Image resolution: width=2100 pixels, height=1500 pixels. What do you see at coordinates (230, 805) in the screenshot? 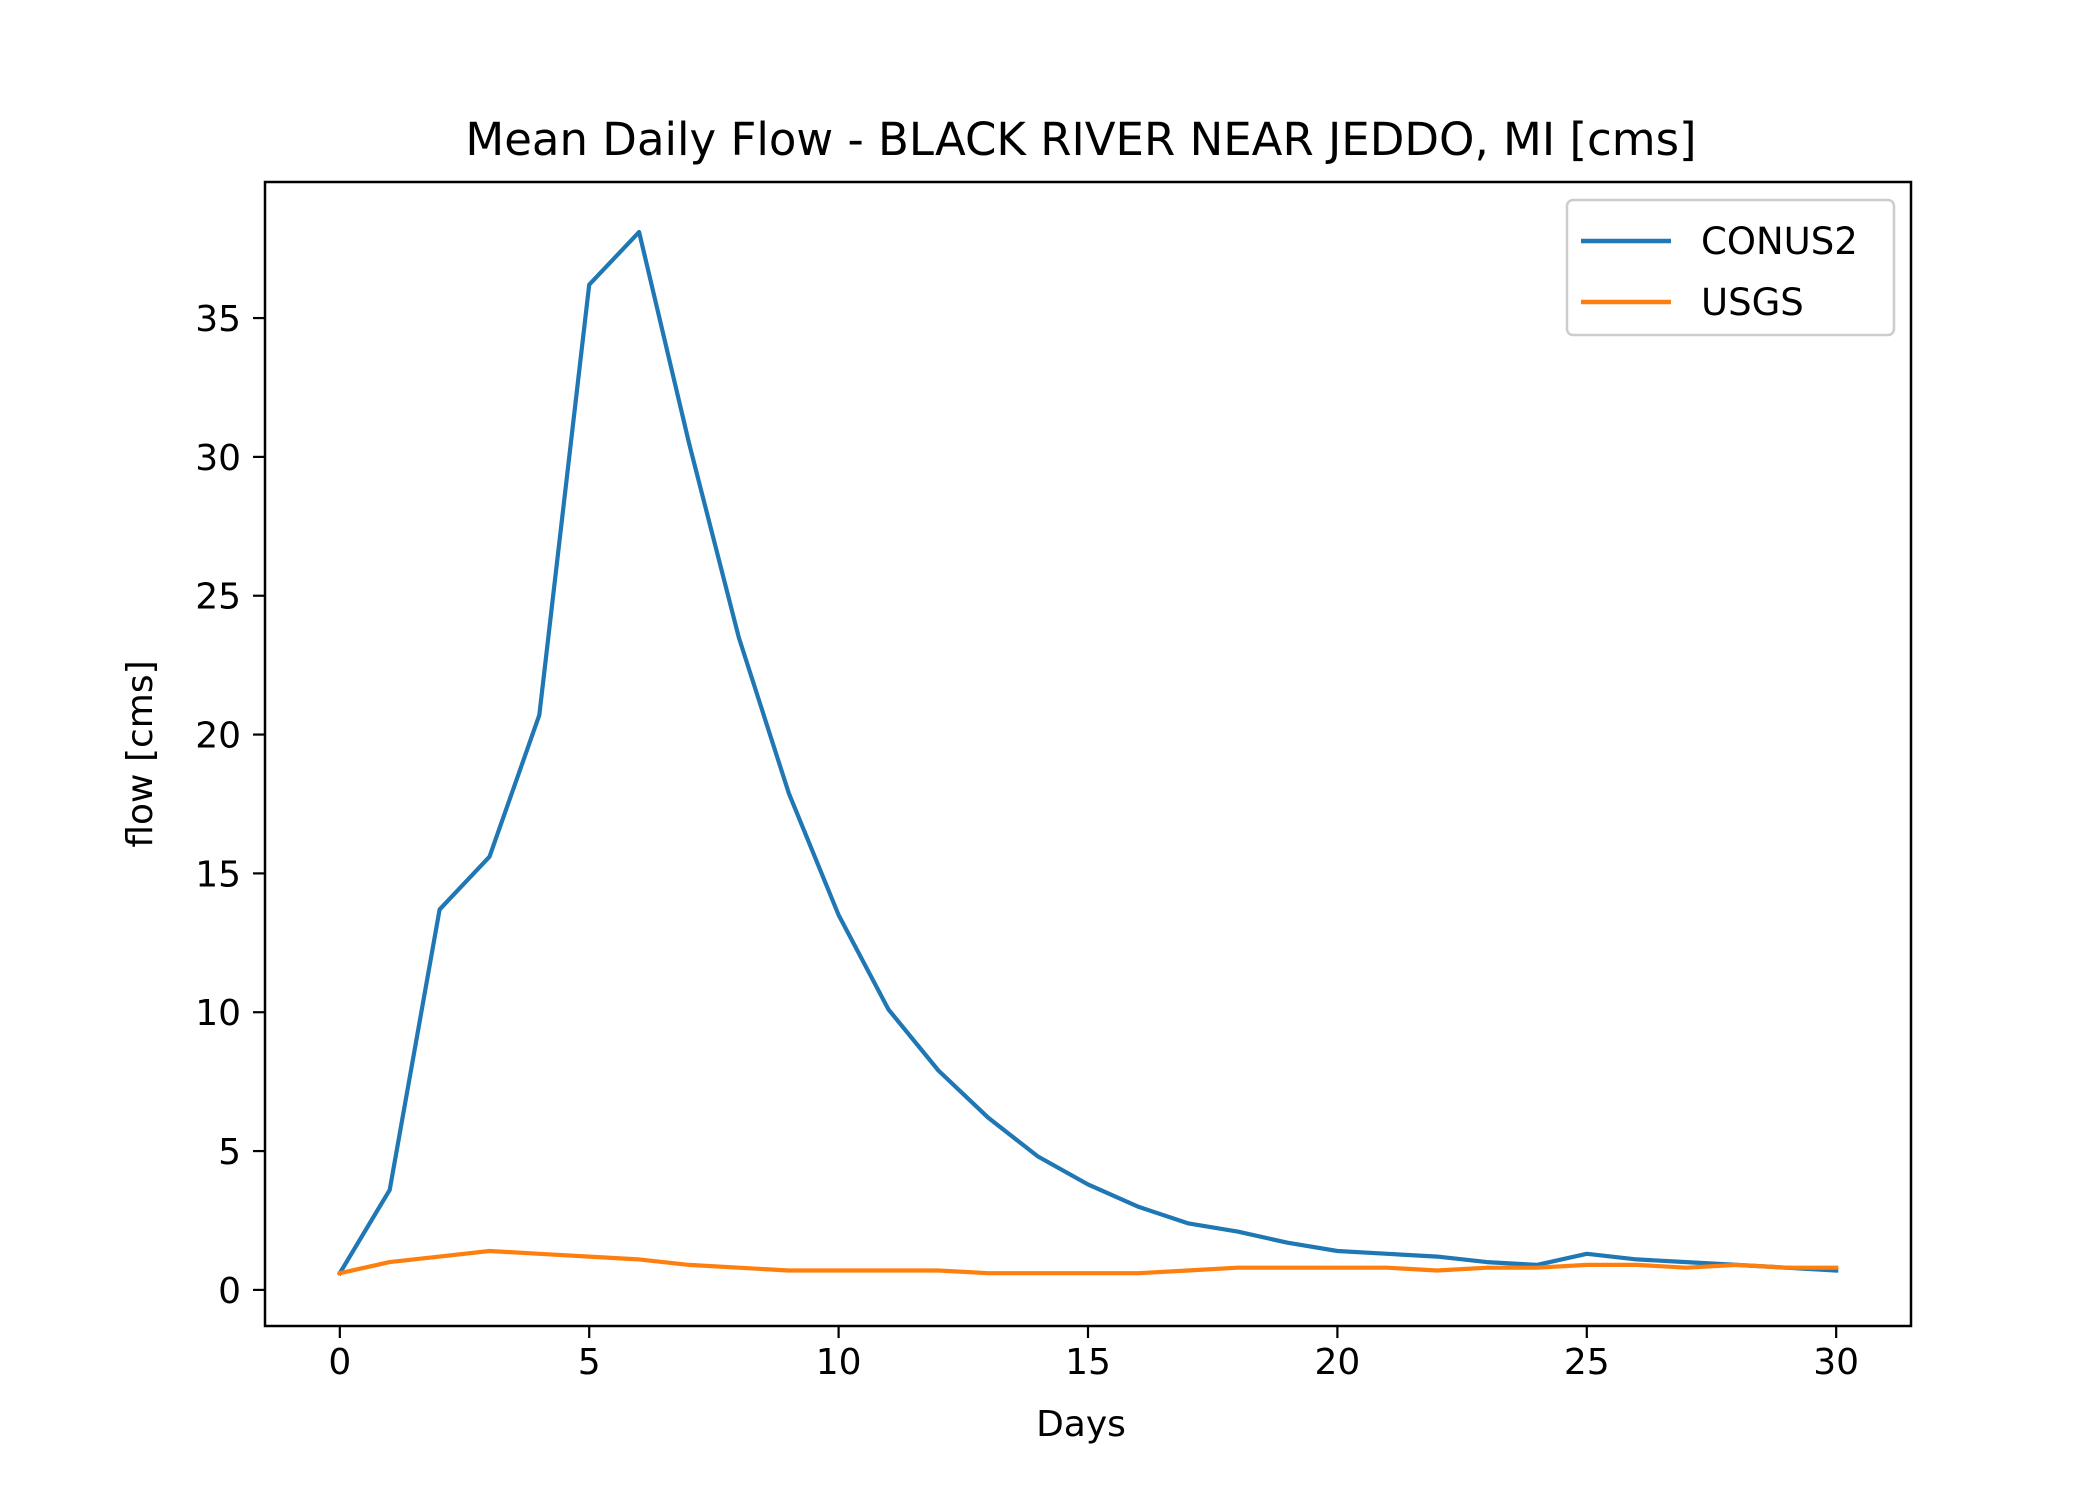
I see `y-axis: 0 5 10 15 20 25 30 35` at bounding box center [230, 805].